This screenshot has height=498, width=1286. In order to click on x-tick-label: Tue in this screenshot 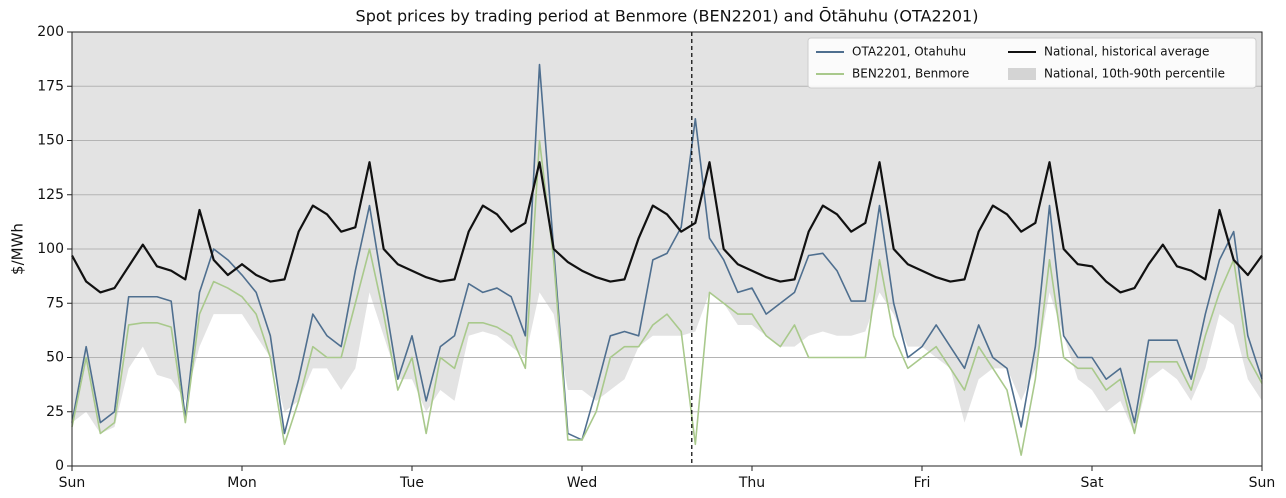, I will do `click(411, 483)`.